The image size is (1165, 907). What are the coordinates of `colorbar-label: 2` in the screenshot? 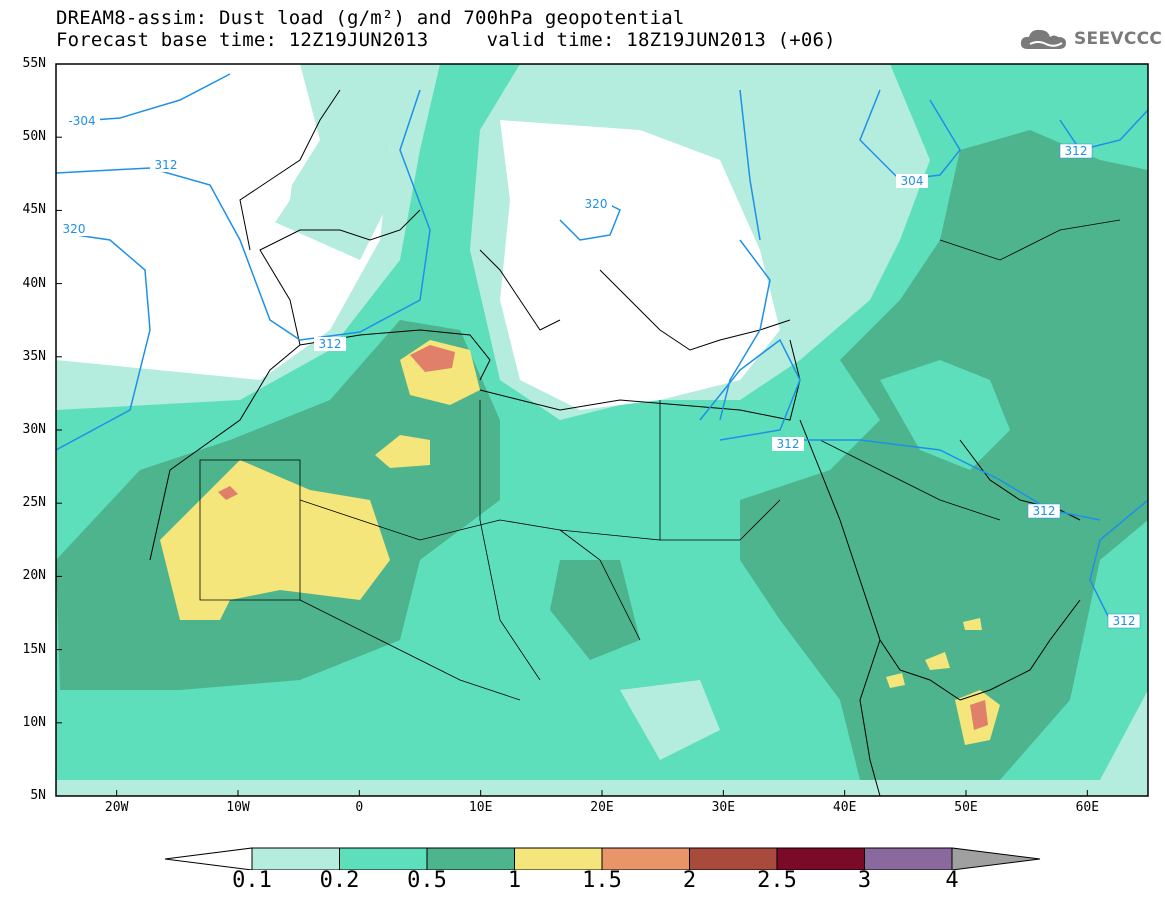 It's located at (689, 880).